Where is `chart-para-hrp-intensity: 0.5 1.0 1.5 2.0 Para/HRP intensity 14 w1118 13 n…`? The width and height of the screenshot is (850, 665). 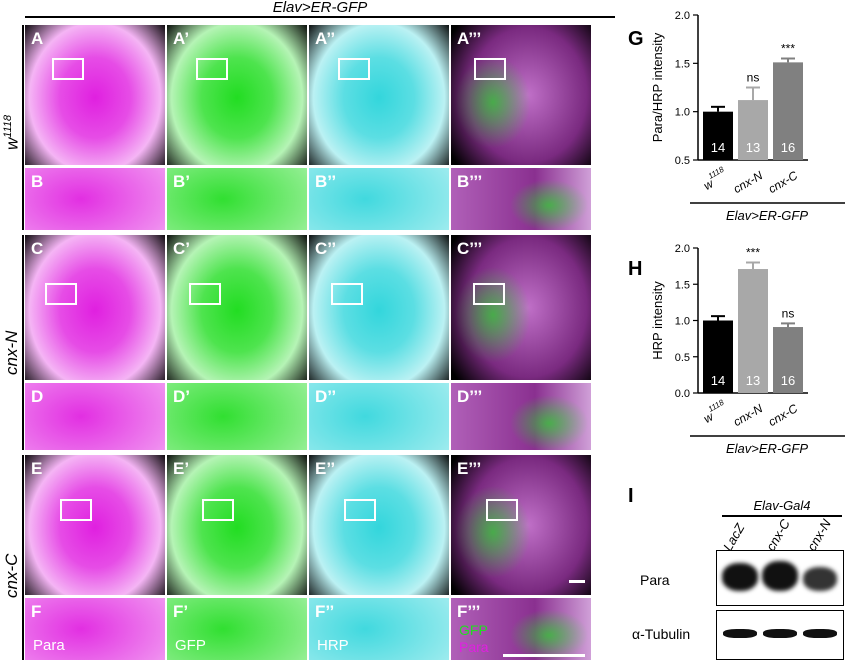
chart-para-hrp-intensity: 0.5 1.0 1.5 2.0 Para/HRP intensity 14 w1118 13 n… is located at coordinates (747, 116).